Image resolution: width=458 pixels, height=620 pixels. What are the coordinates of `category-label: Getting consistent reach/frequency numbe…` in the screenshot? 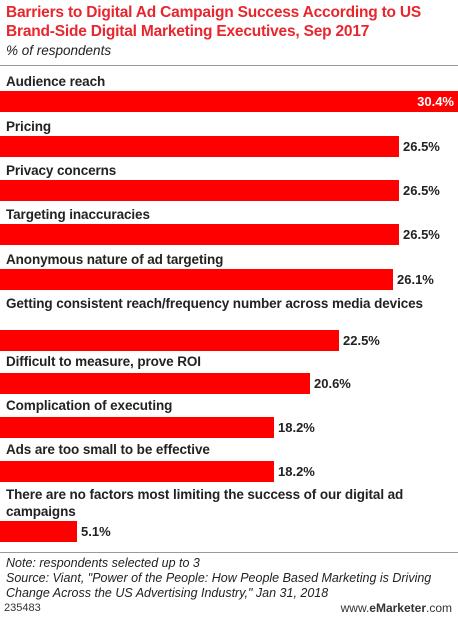 It's located at (214, 303).